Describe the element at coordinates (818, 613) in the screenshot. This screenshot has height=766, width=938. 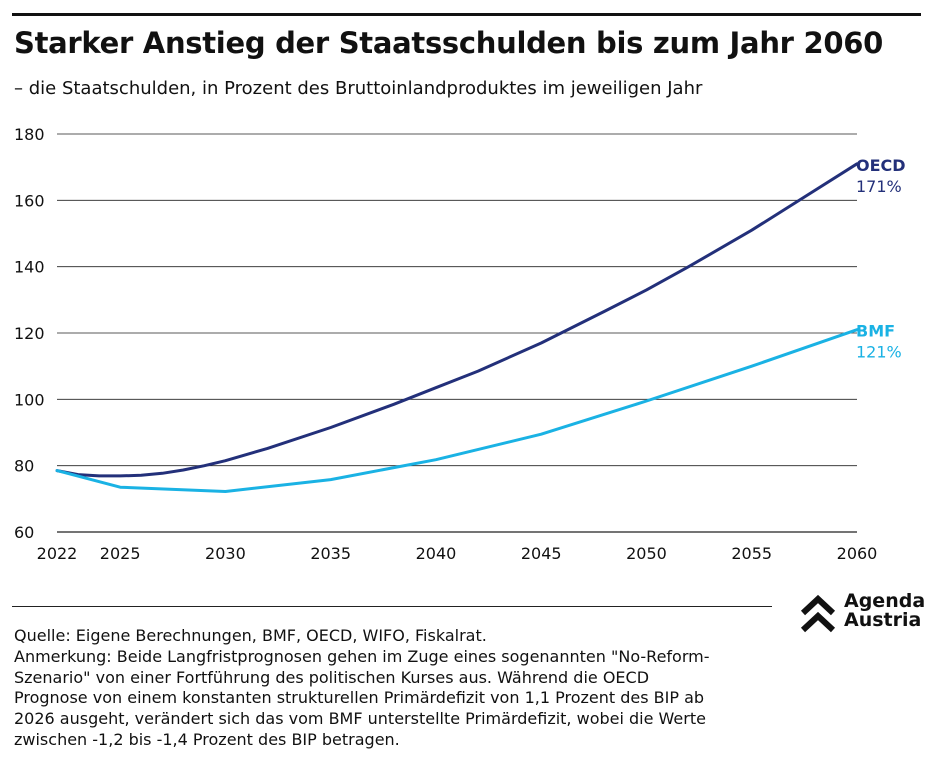
I see `chevron-up-logo-icon` at that location.